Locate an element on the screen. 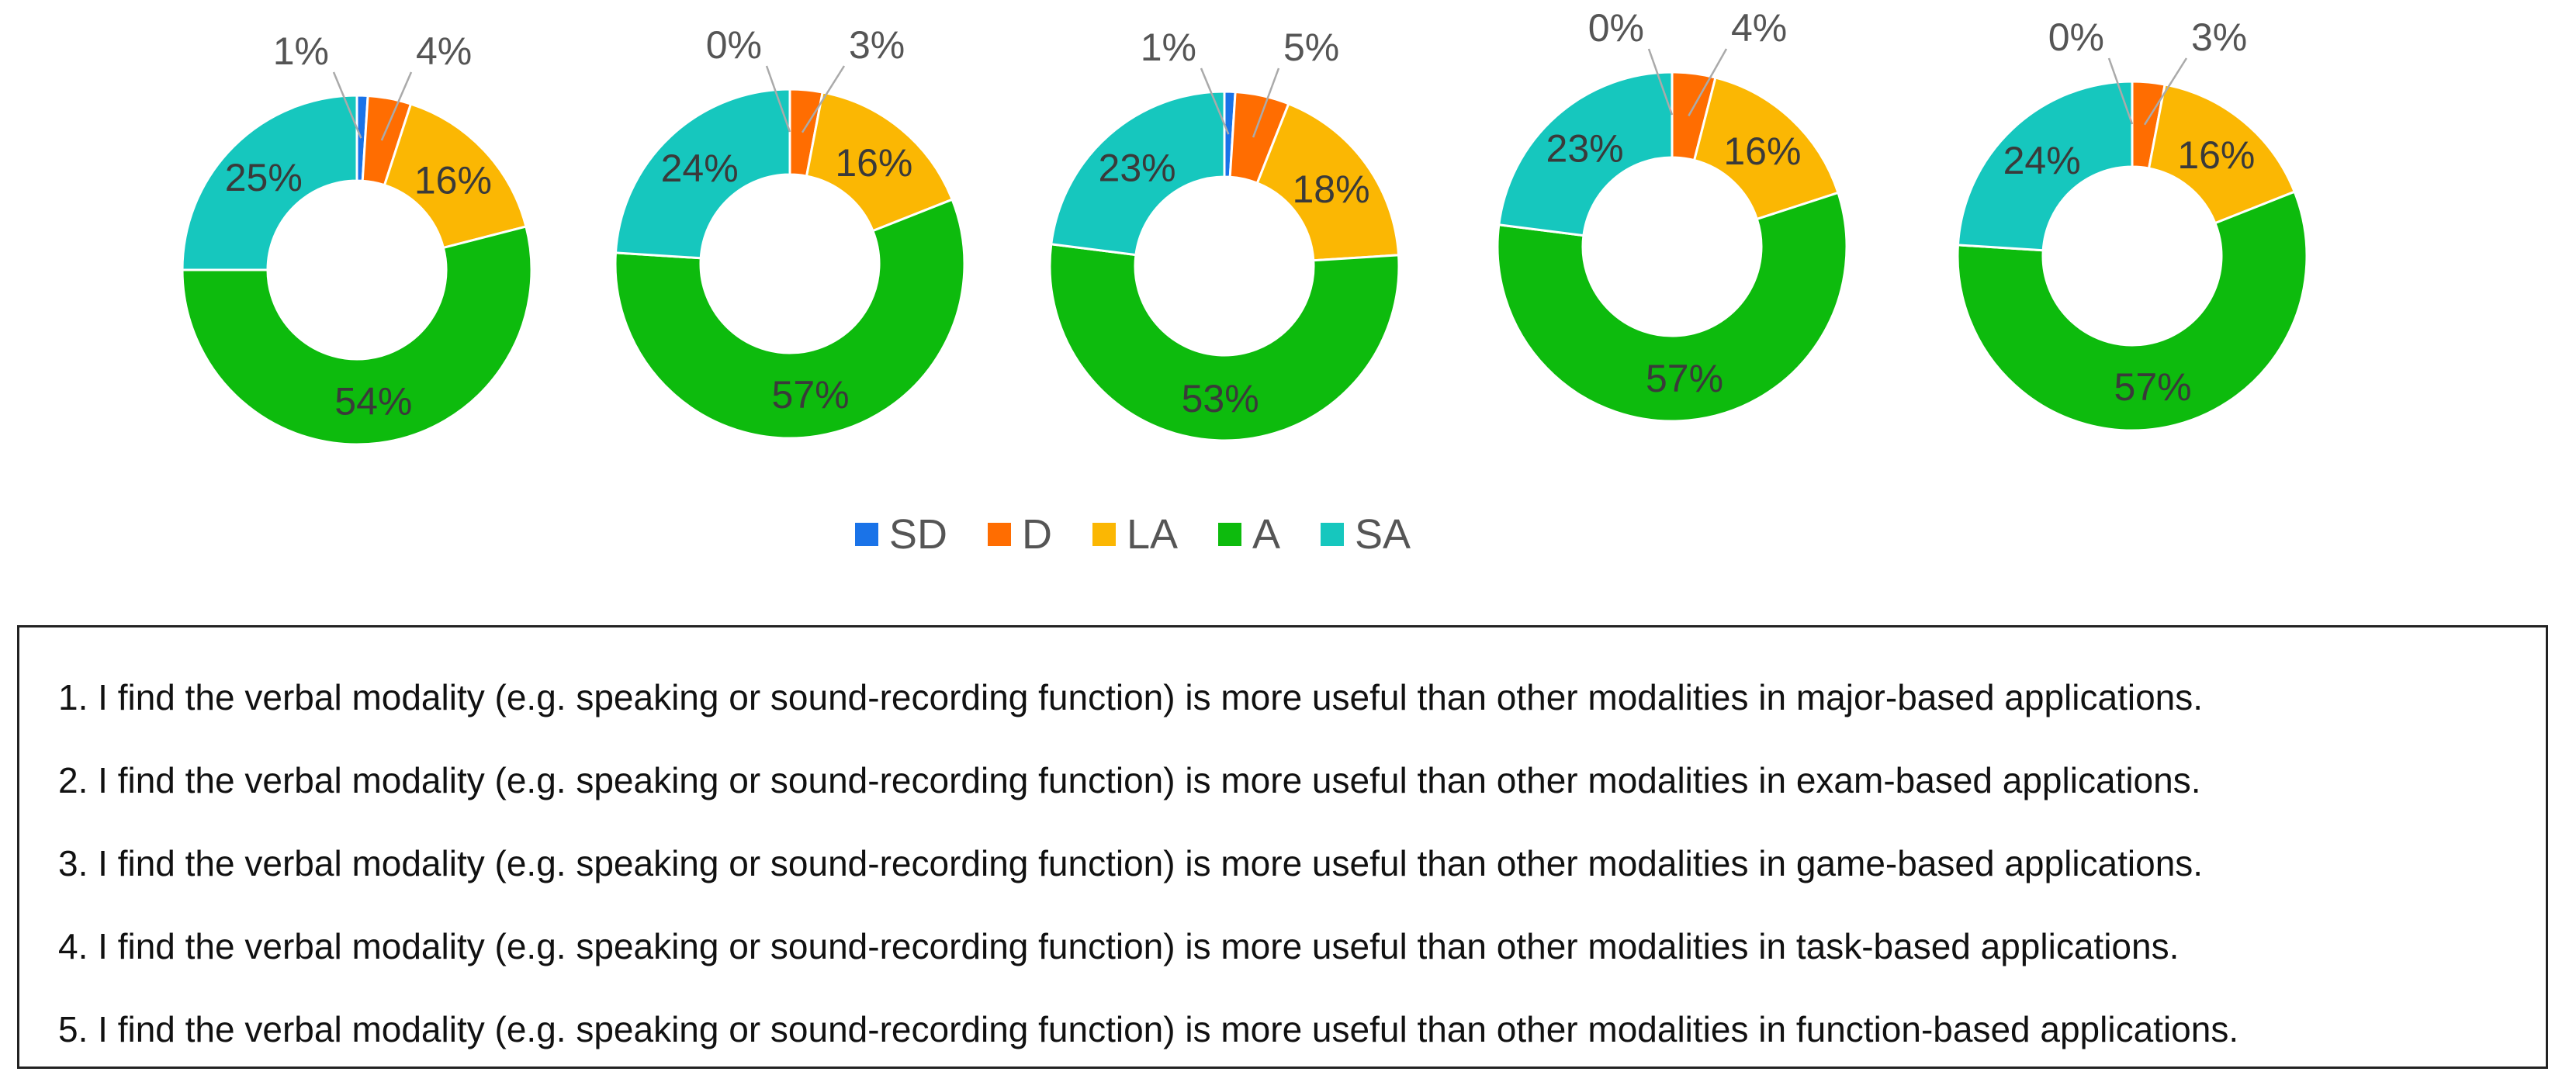 This screenshot has width=2576, height=1089. legend-label-sa: SA is located at coordinates (1383, 534).